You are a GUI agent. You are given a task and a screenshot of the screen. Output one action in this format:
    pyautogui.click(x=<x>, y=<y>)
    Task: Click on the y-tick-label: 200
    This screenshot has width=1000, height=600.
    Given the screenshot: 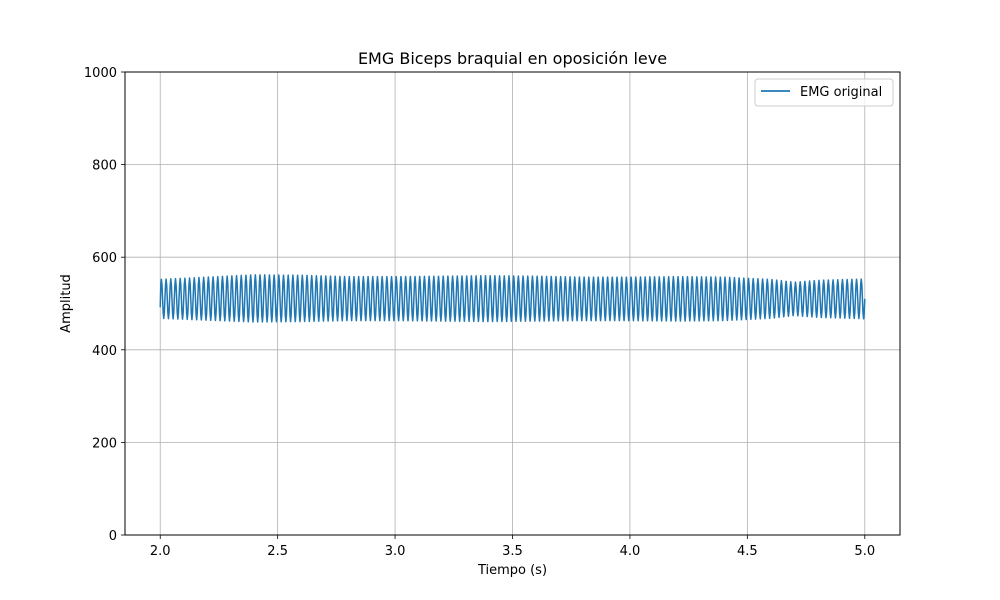 What is the action you would take?
    pyautogui.click(x=104, y=443)
    